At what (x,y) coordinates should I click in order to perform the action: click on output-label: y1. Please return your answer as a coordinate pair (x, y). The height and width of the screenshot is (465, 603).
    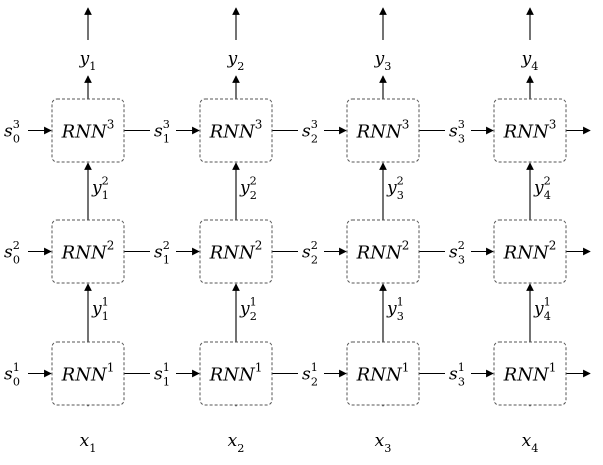
    Looking at the image, I should click on (88, 61).